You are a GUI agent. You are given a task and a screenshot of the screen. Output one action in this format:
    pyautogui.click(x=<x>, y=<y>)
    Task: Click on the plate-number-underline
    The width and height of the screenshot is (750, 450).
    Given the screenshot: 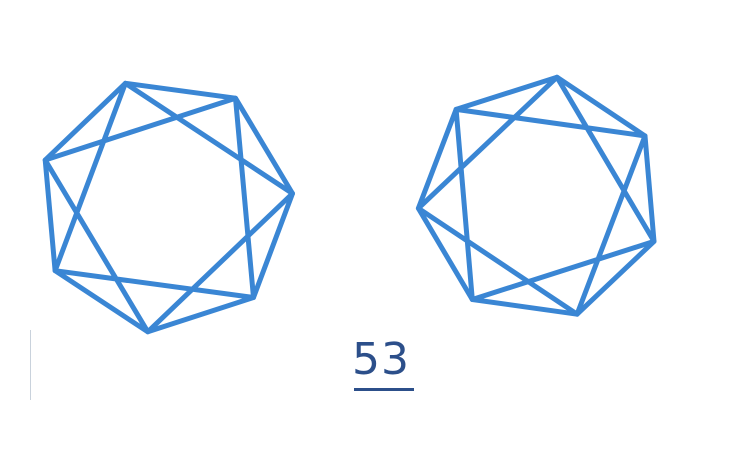 What is the action you would take?
    pyautogui.click(x=384, y=389)
    